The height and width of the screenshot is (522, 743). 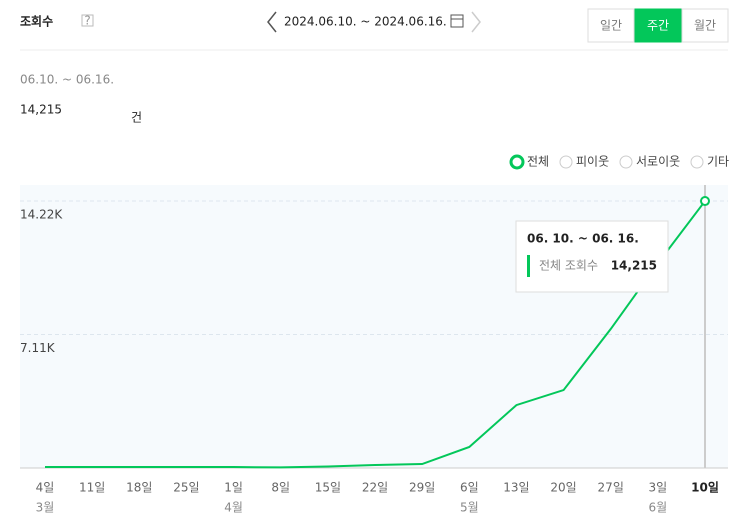 I want to click on y-tick-label: 7.11K, so click(x=38, y=348).